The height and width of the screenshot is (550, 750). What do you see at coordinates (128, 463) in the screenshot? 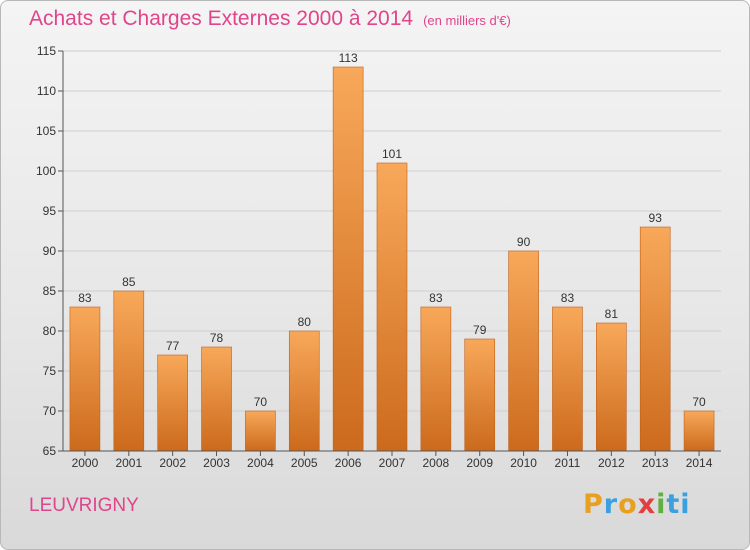
I see `x-tick-label-2001: 2001` at bounding box center [128, 463].